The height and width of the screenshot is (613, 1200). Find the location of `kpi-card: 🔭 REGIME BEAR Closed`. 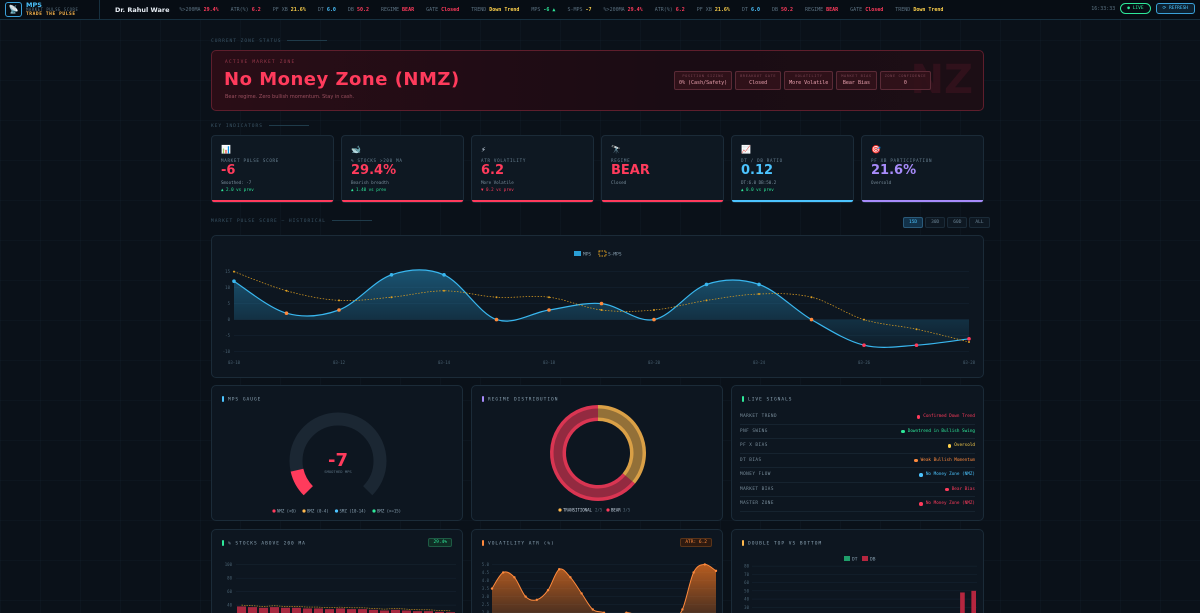

kpi-card: 🔭 REGIME BEAR Closed is located at coordinates (662, 169).